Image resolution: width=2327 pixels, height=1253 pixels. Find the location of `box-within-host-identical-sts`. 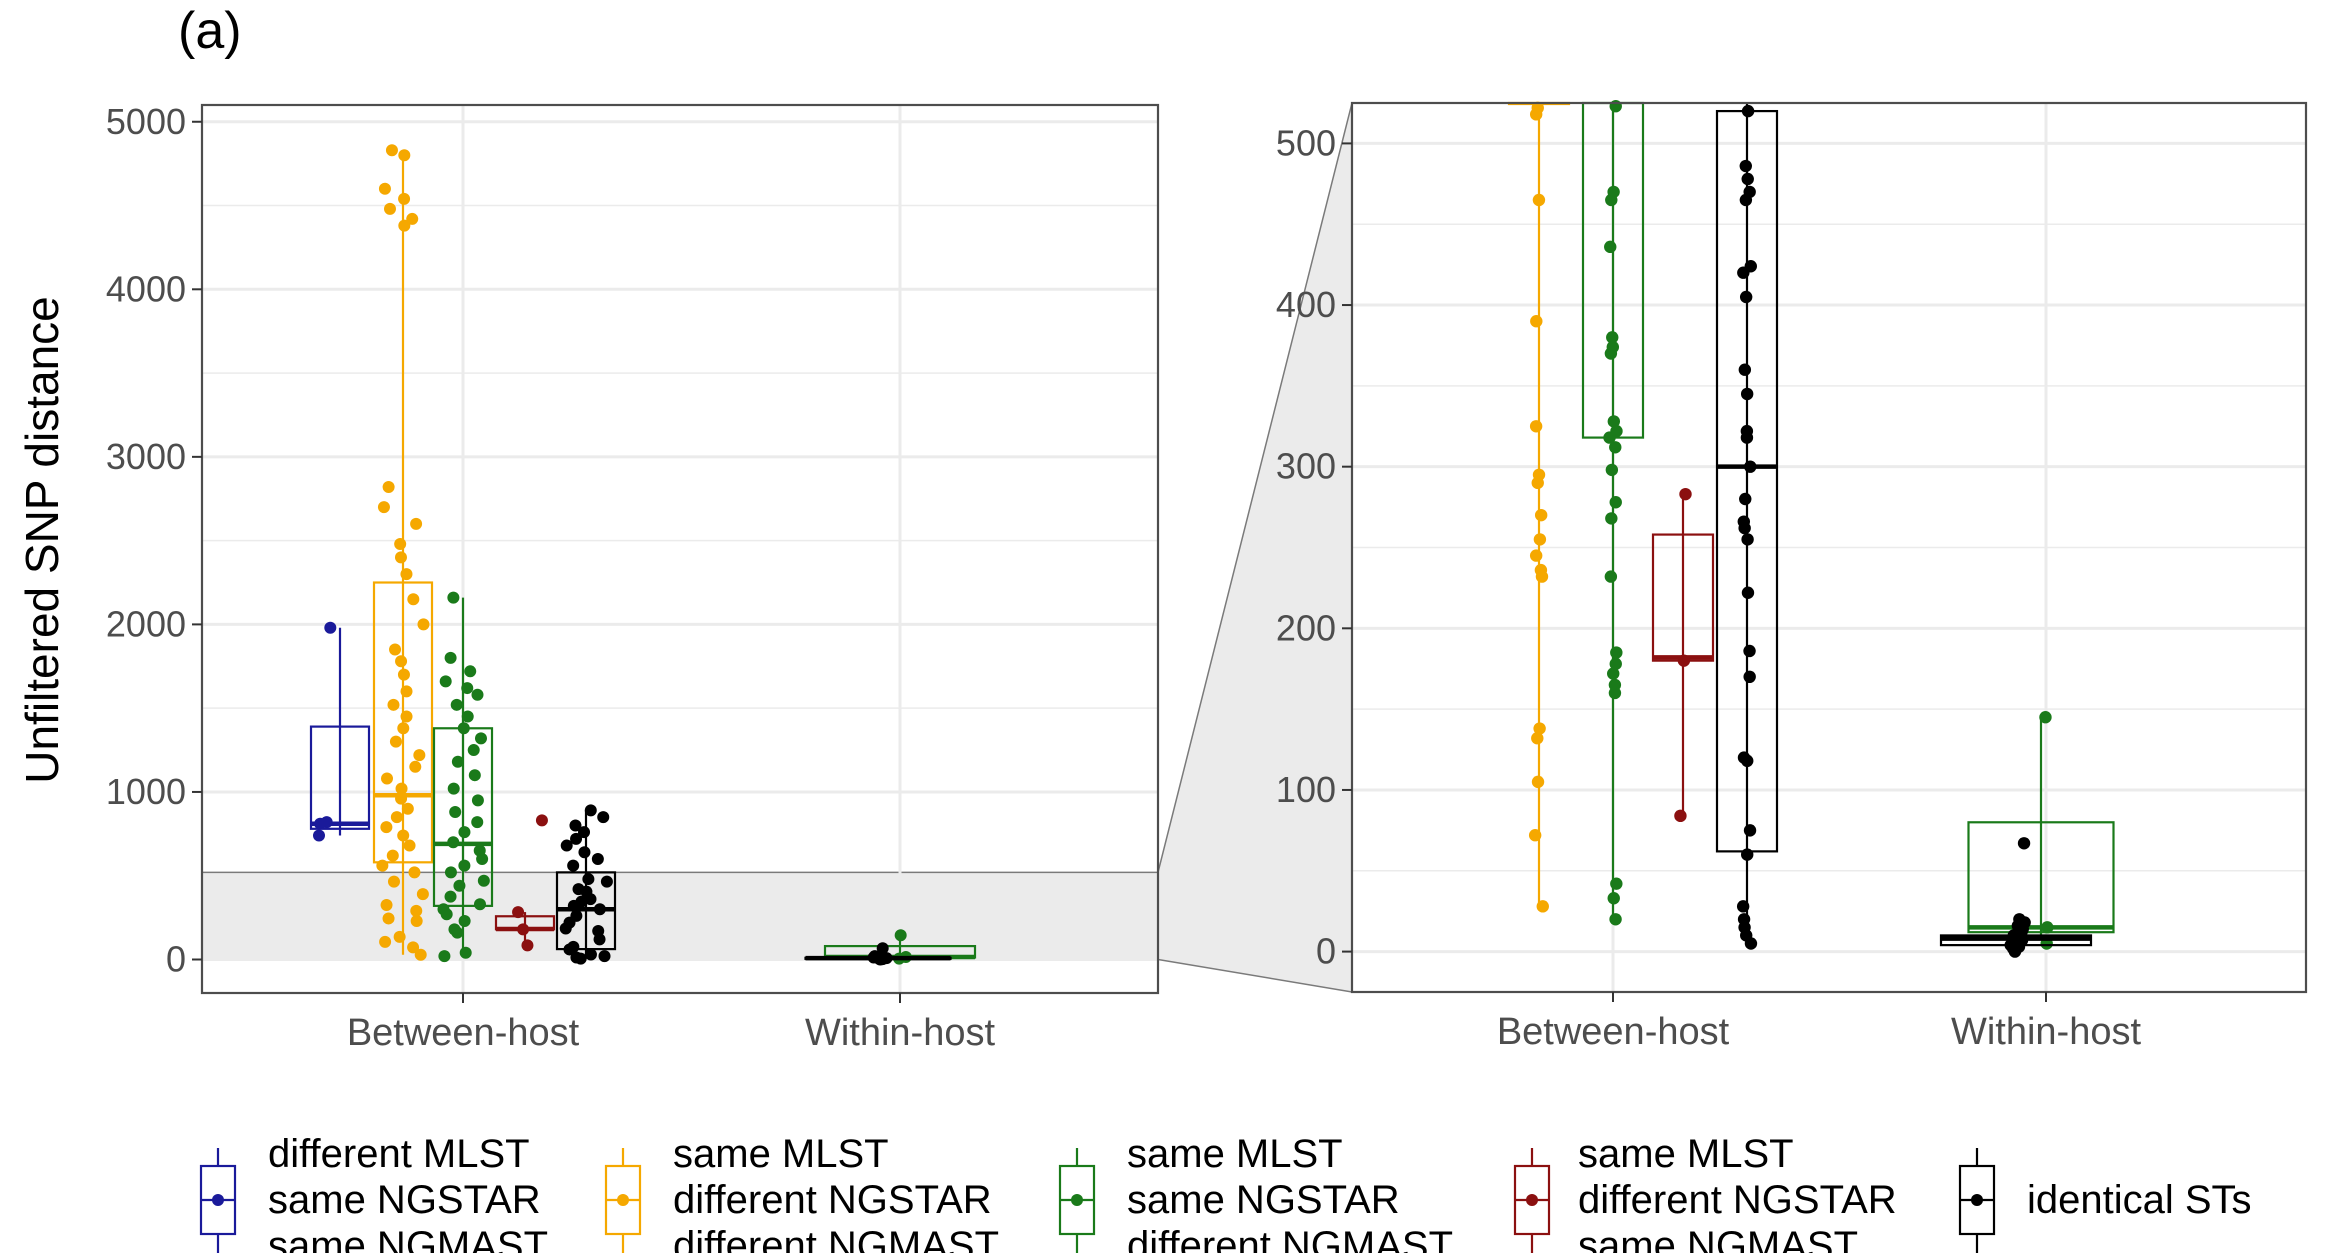

box-within-host-identical-sts is located at coordinates (878, 954).